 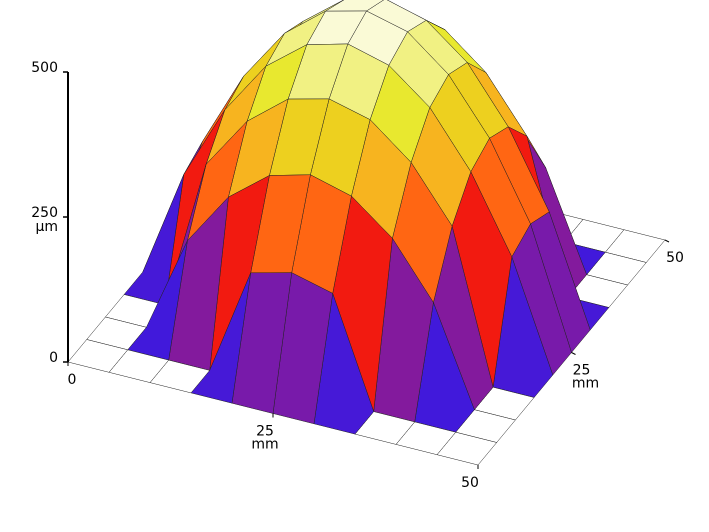 What do you see at coordinates (44, 68) in the screenshot?
I see `z-tick-label: 500` at bounding box center [44, 68].